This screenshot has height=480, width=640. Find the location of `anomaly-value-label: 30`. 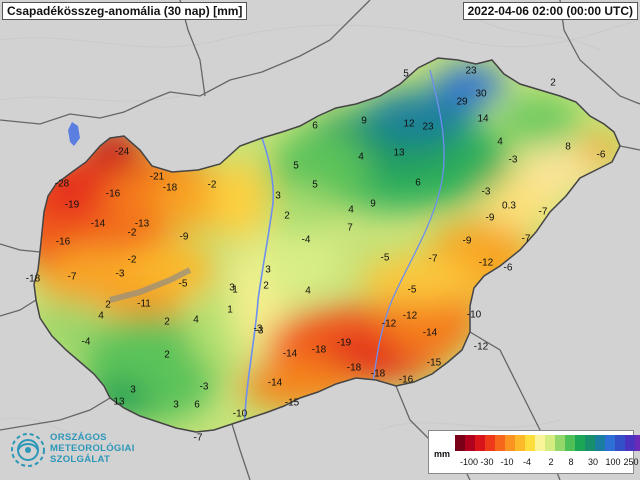

anomaly-value-label: 30 is located at coordinates (481, 94).